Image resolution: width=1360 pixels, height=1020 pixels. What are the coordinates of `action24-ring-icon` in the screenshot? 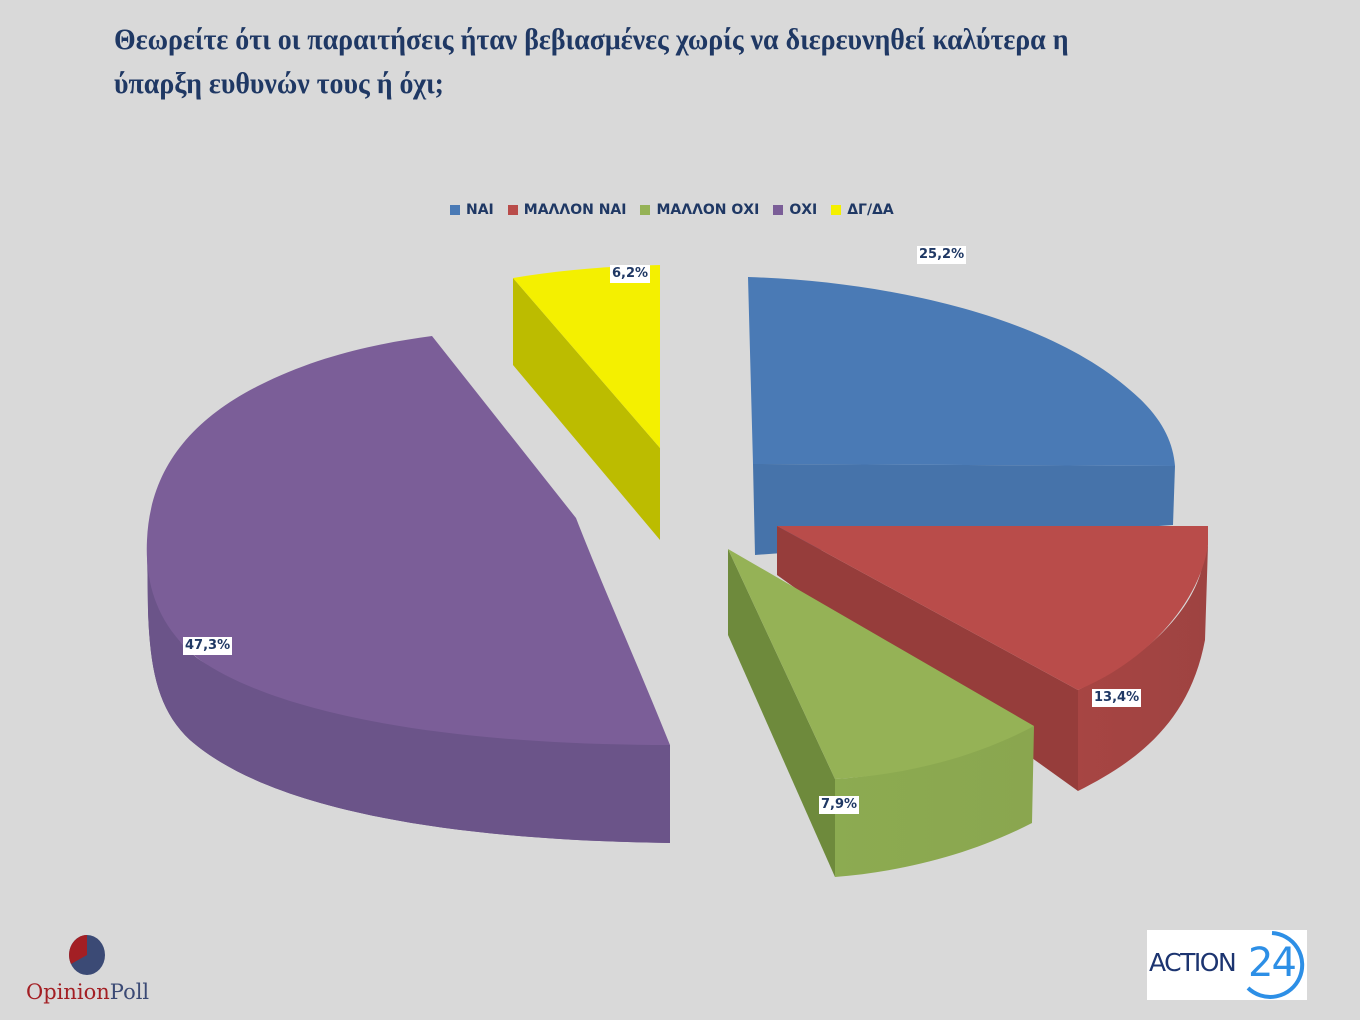 It's located at (1275, 965).